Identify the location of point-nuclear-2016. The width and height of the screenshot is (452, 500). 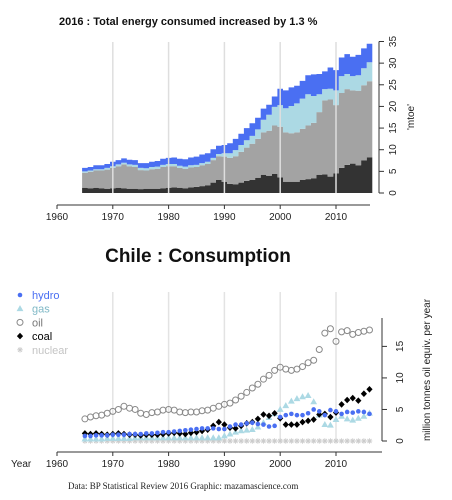
(369, 441).